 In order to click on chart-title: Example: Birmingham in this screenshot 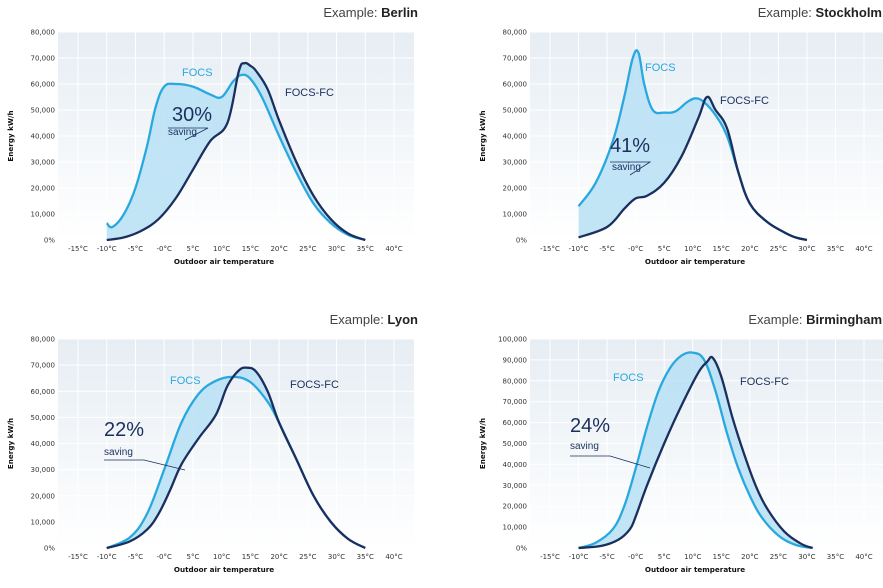, I will do `click(815, 319)`.